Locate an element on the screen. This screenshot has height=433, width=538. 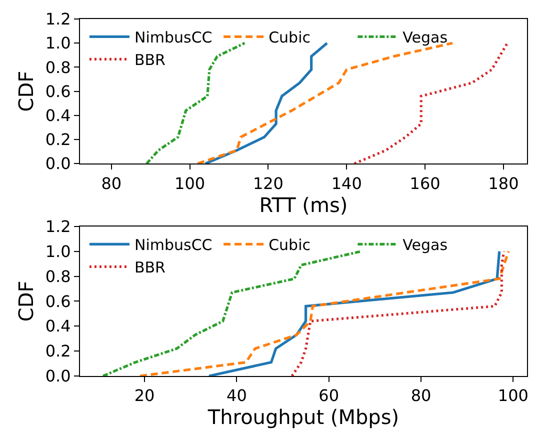
x-tick-label: 20 is located at coordinates (144, 396).